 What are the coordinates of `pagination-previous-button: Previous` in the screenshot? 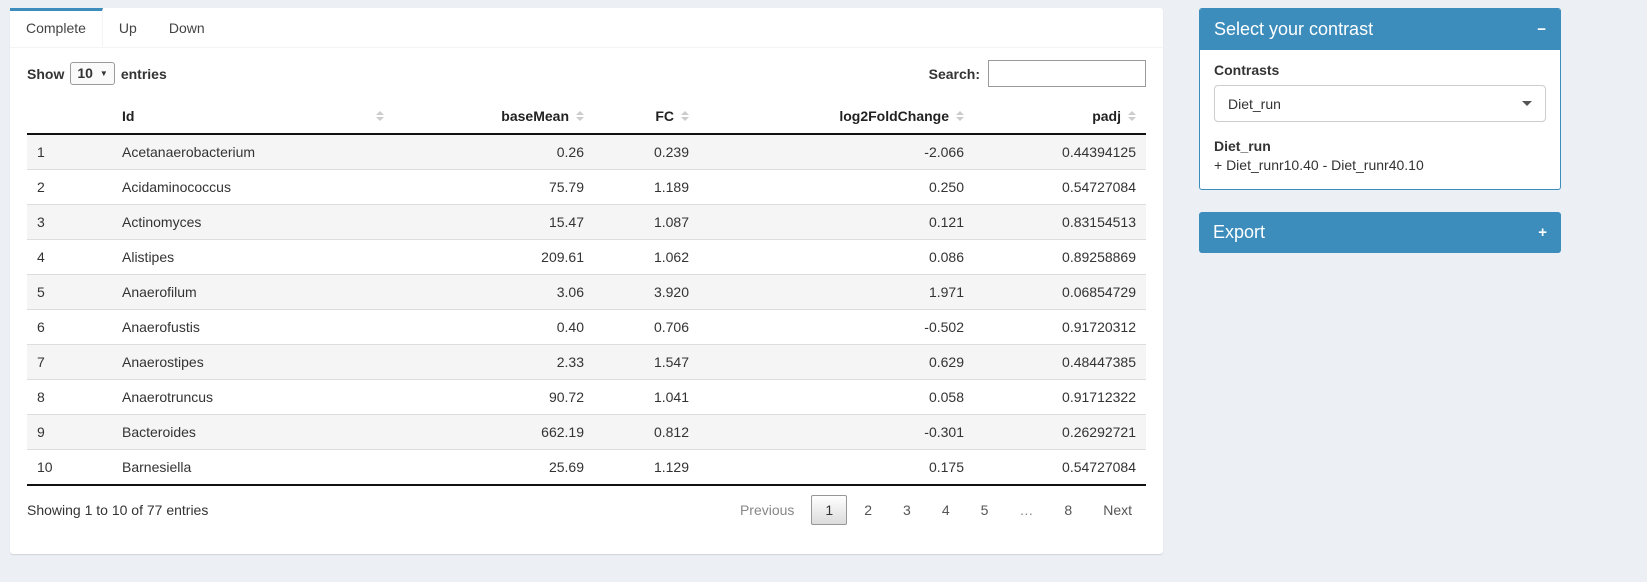 It's located at (767, 510).